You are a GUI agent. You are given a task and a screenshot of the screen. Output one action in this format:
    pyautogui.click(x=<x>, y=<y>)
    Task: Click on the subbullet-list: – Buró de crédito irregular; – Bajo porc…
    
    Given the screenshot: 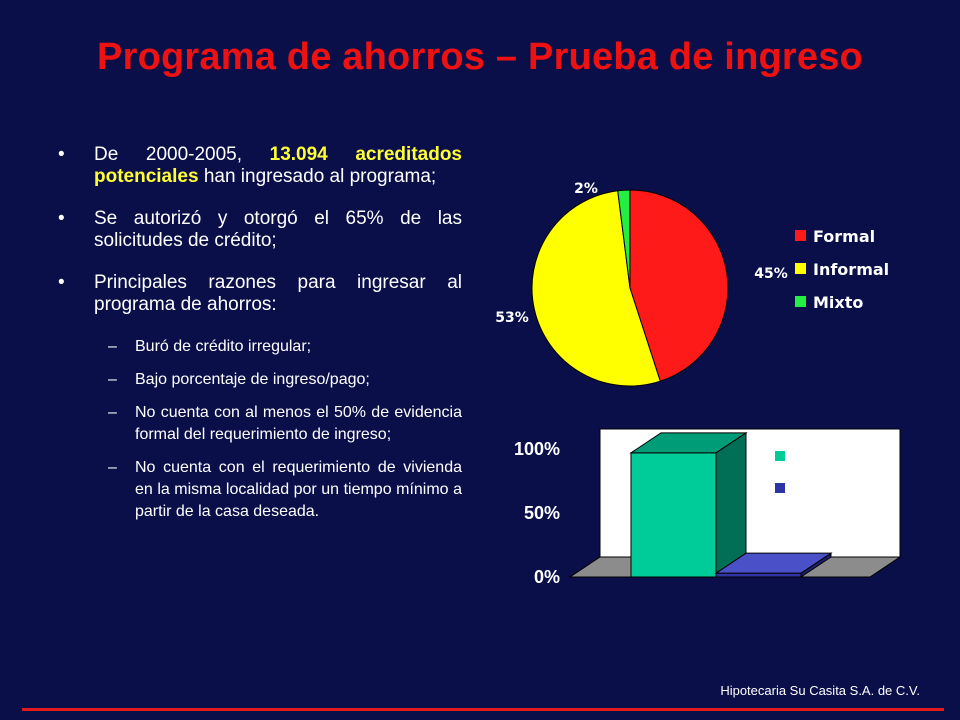 What is the action you would take?
    pyautogui.click(x=260, y=429)
    